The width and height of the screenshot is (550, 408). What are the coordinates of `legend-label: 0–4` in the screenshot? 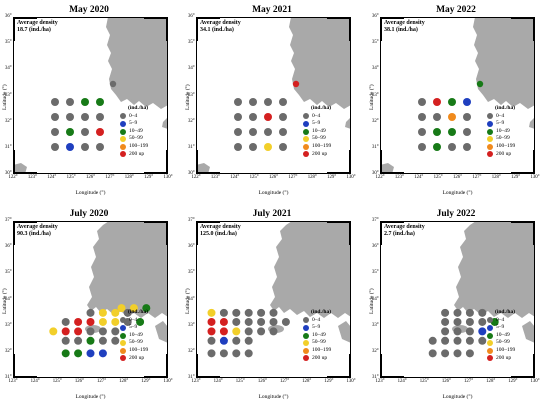 It's located at (316, 319).